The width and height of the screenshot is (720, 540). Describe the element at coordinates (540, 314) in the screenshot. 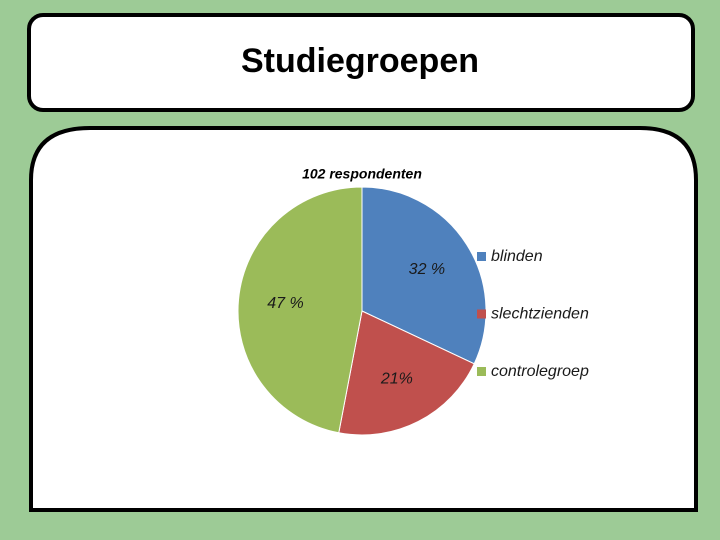

I see `legend-label: slechtzienden` at that location.